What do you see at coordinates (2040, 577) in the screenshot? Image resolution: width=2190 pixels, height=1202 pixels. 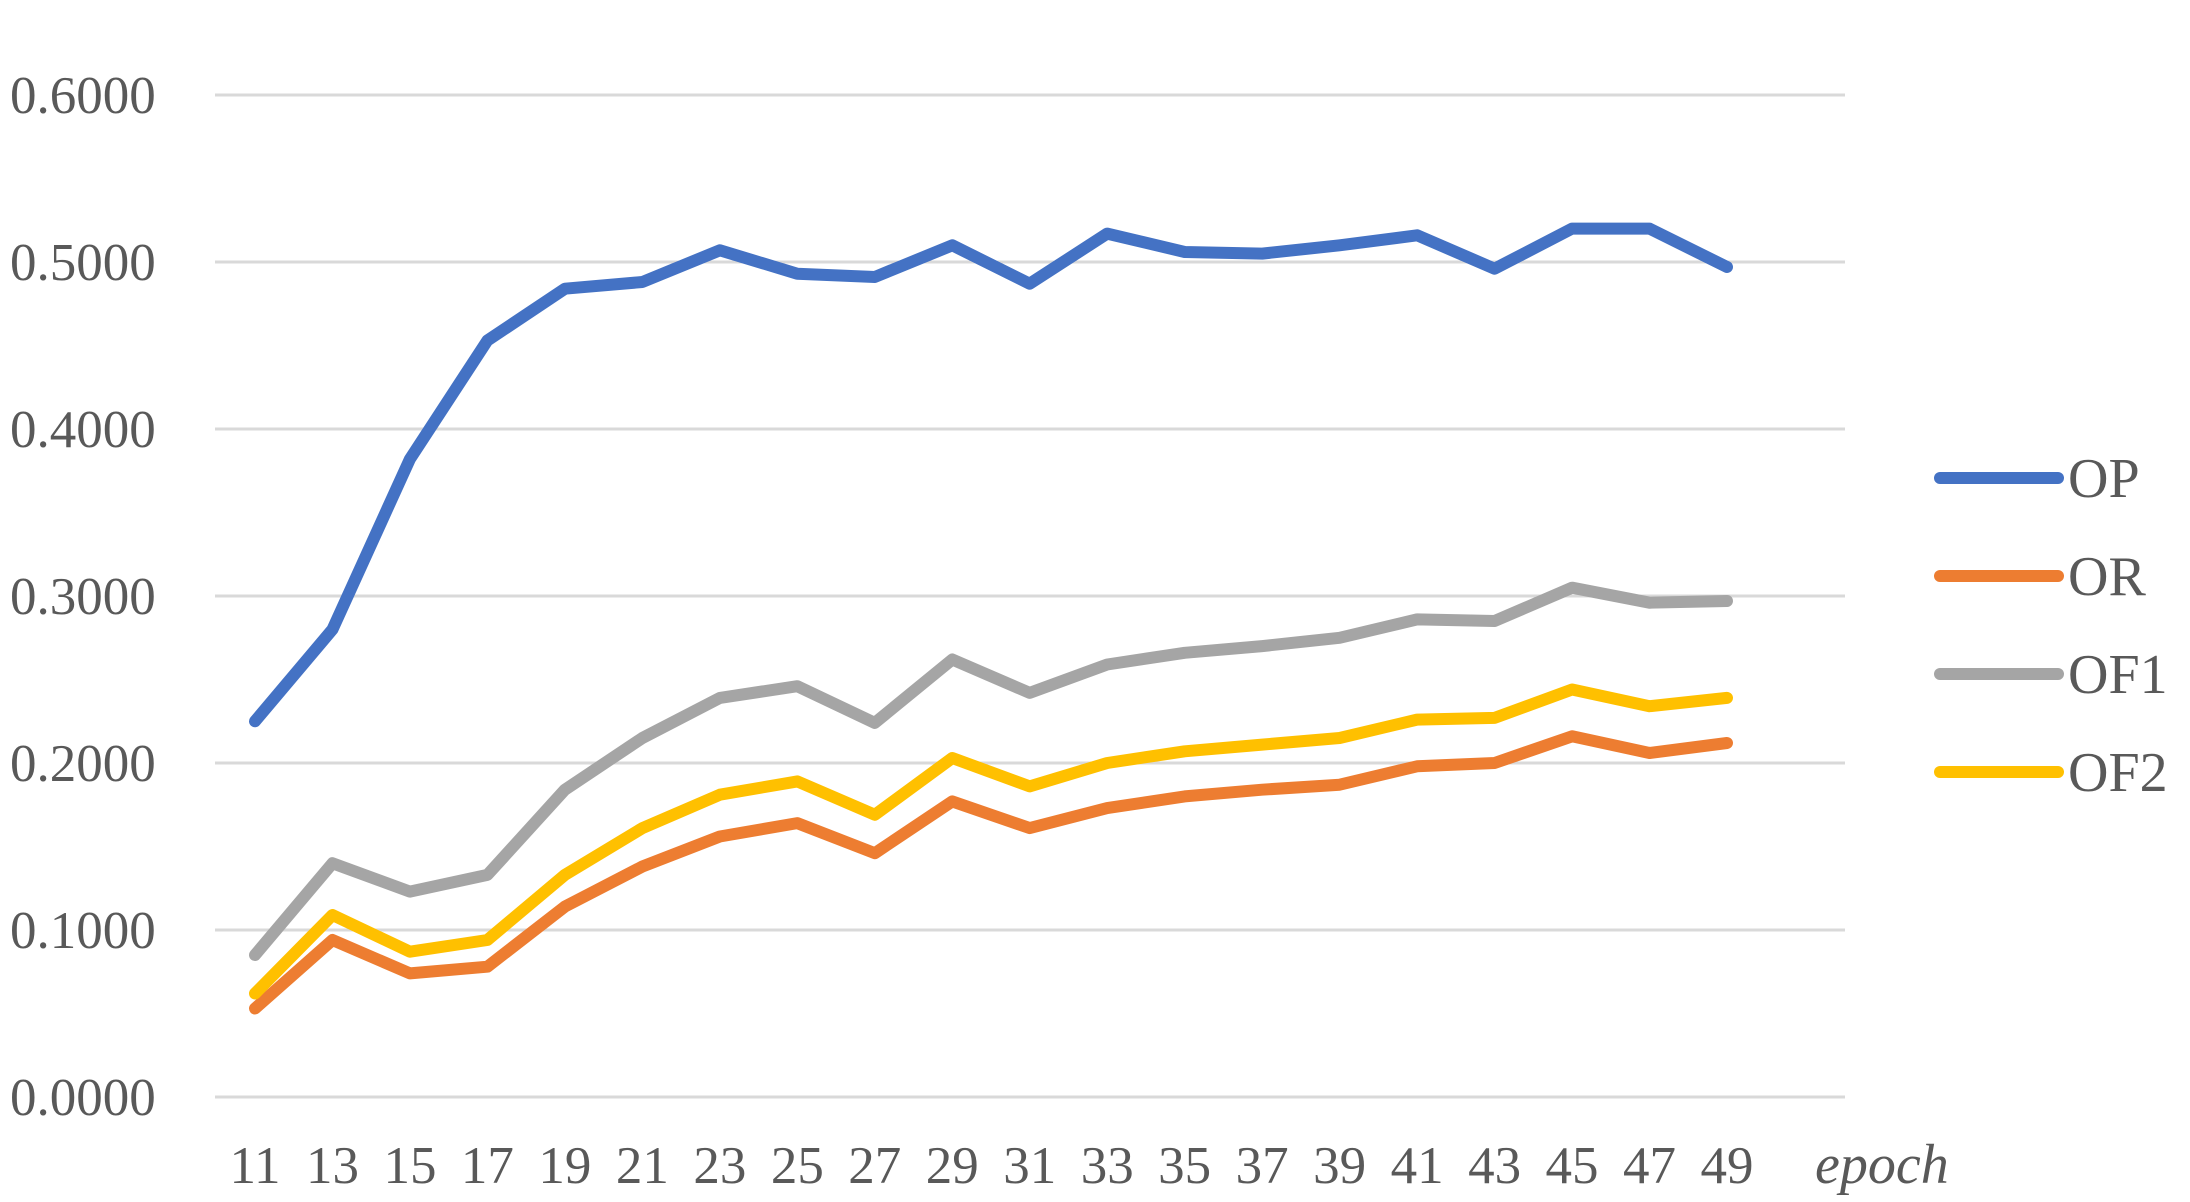 I see `legend-item-or: OR` at bounding box center [2040, 577].